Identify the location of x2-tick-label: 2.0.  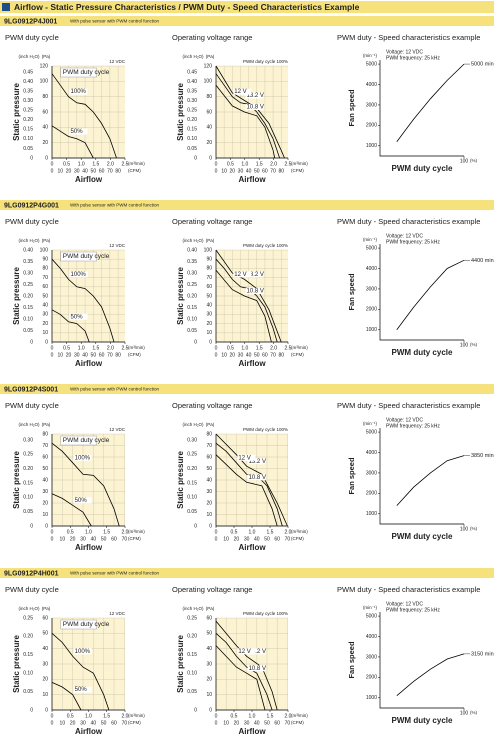
(110, 348).